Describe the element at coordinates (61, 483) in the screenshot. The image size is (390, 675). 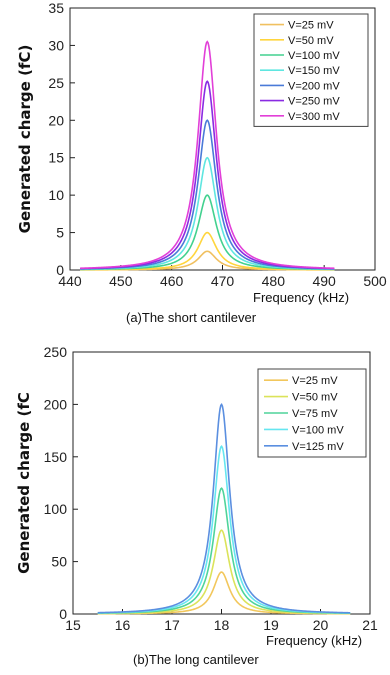
I see `panel-b-y-ticks: 0 50 100 150 200 250` at that location.